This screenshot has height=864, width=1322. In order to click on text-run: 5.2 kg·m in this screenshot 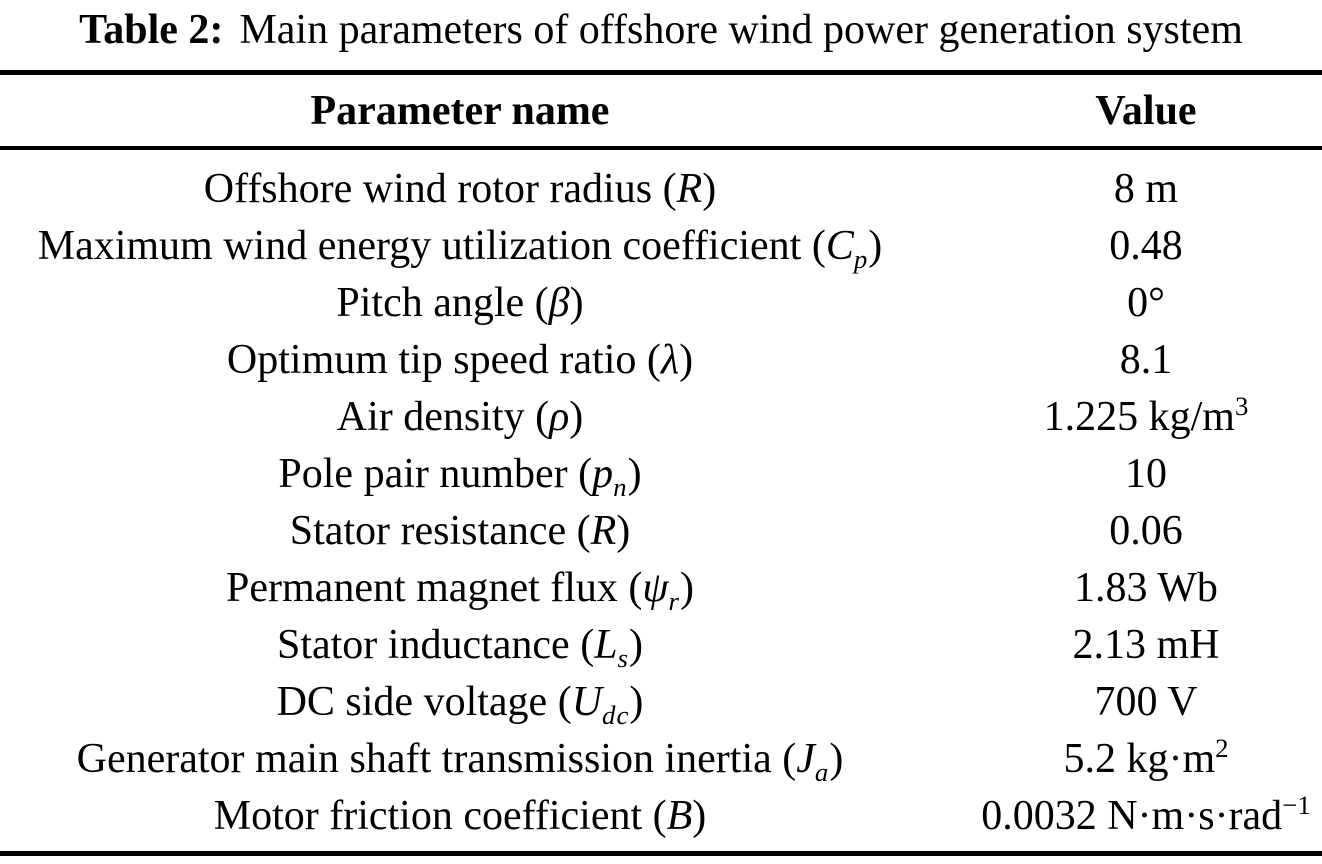, I will do `click(1139, 758)`.